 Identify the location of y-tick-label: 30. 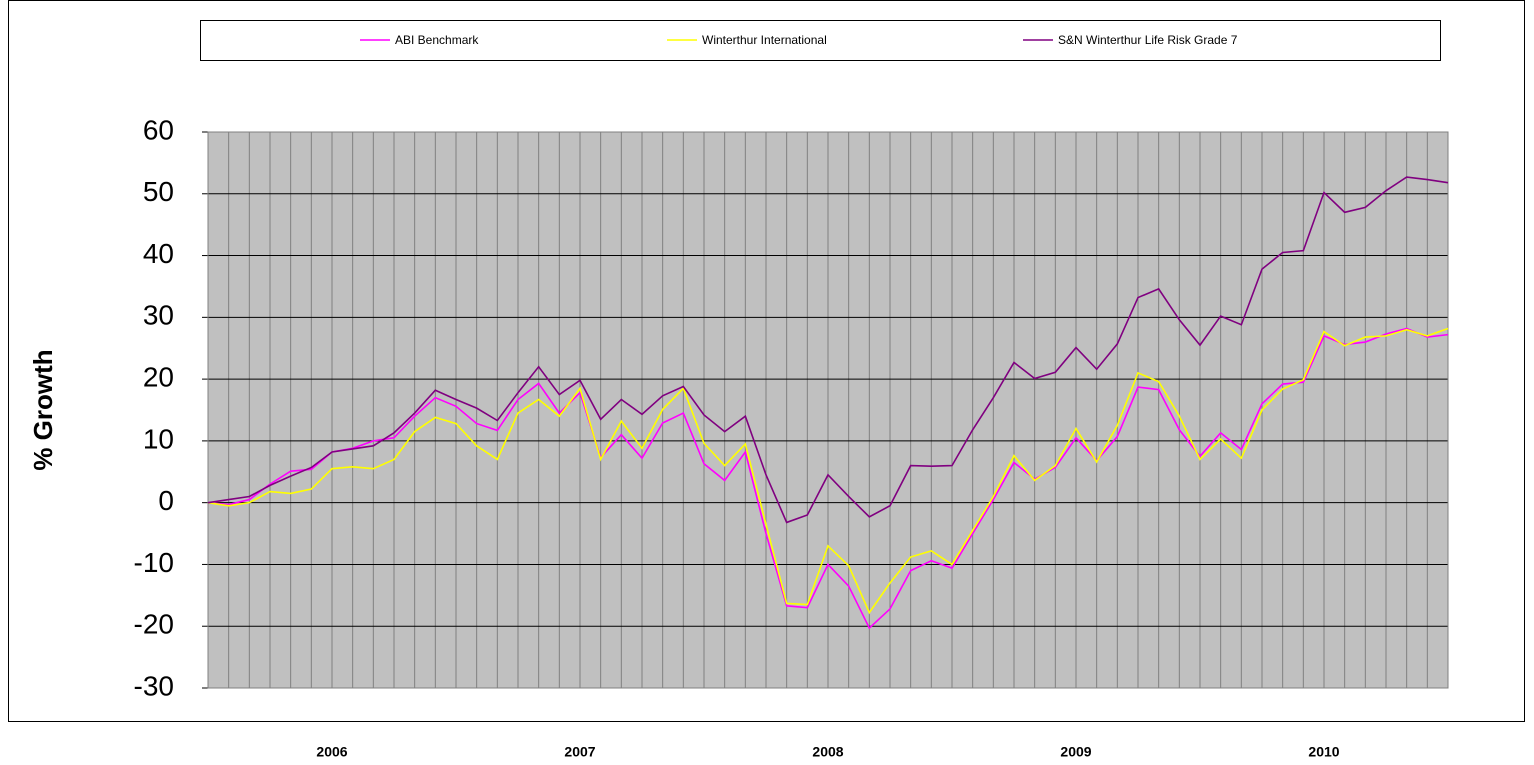
(158, 315).